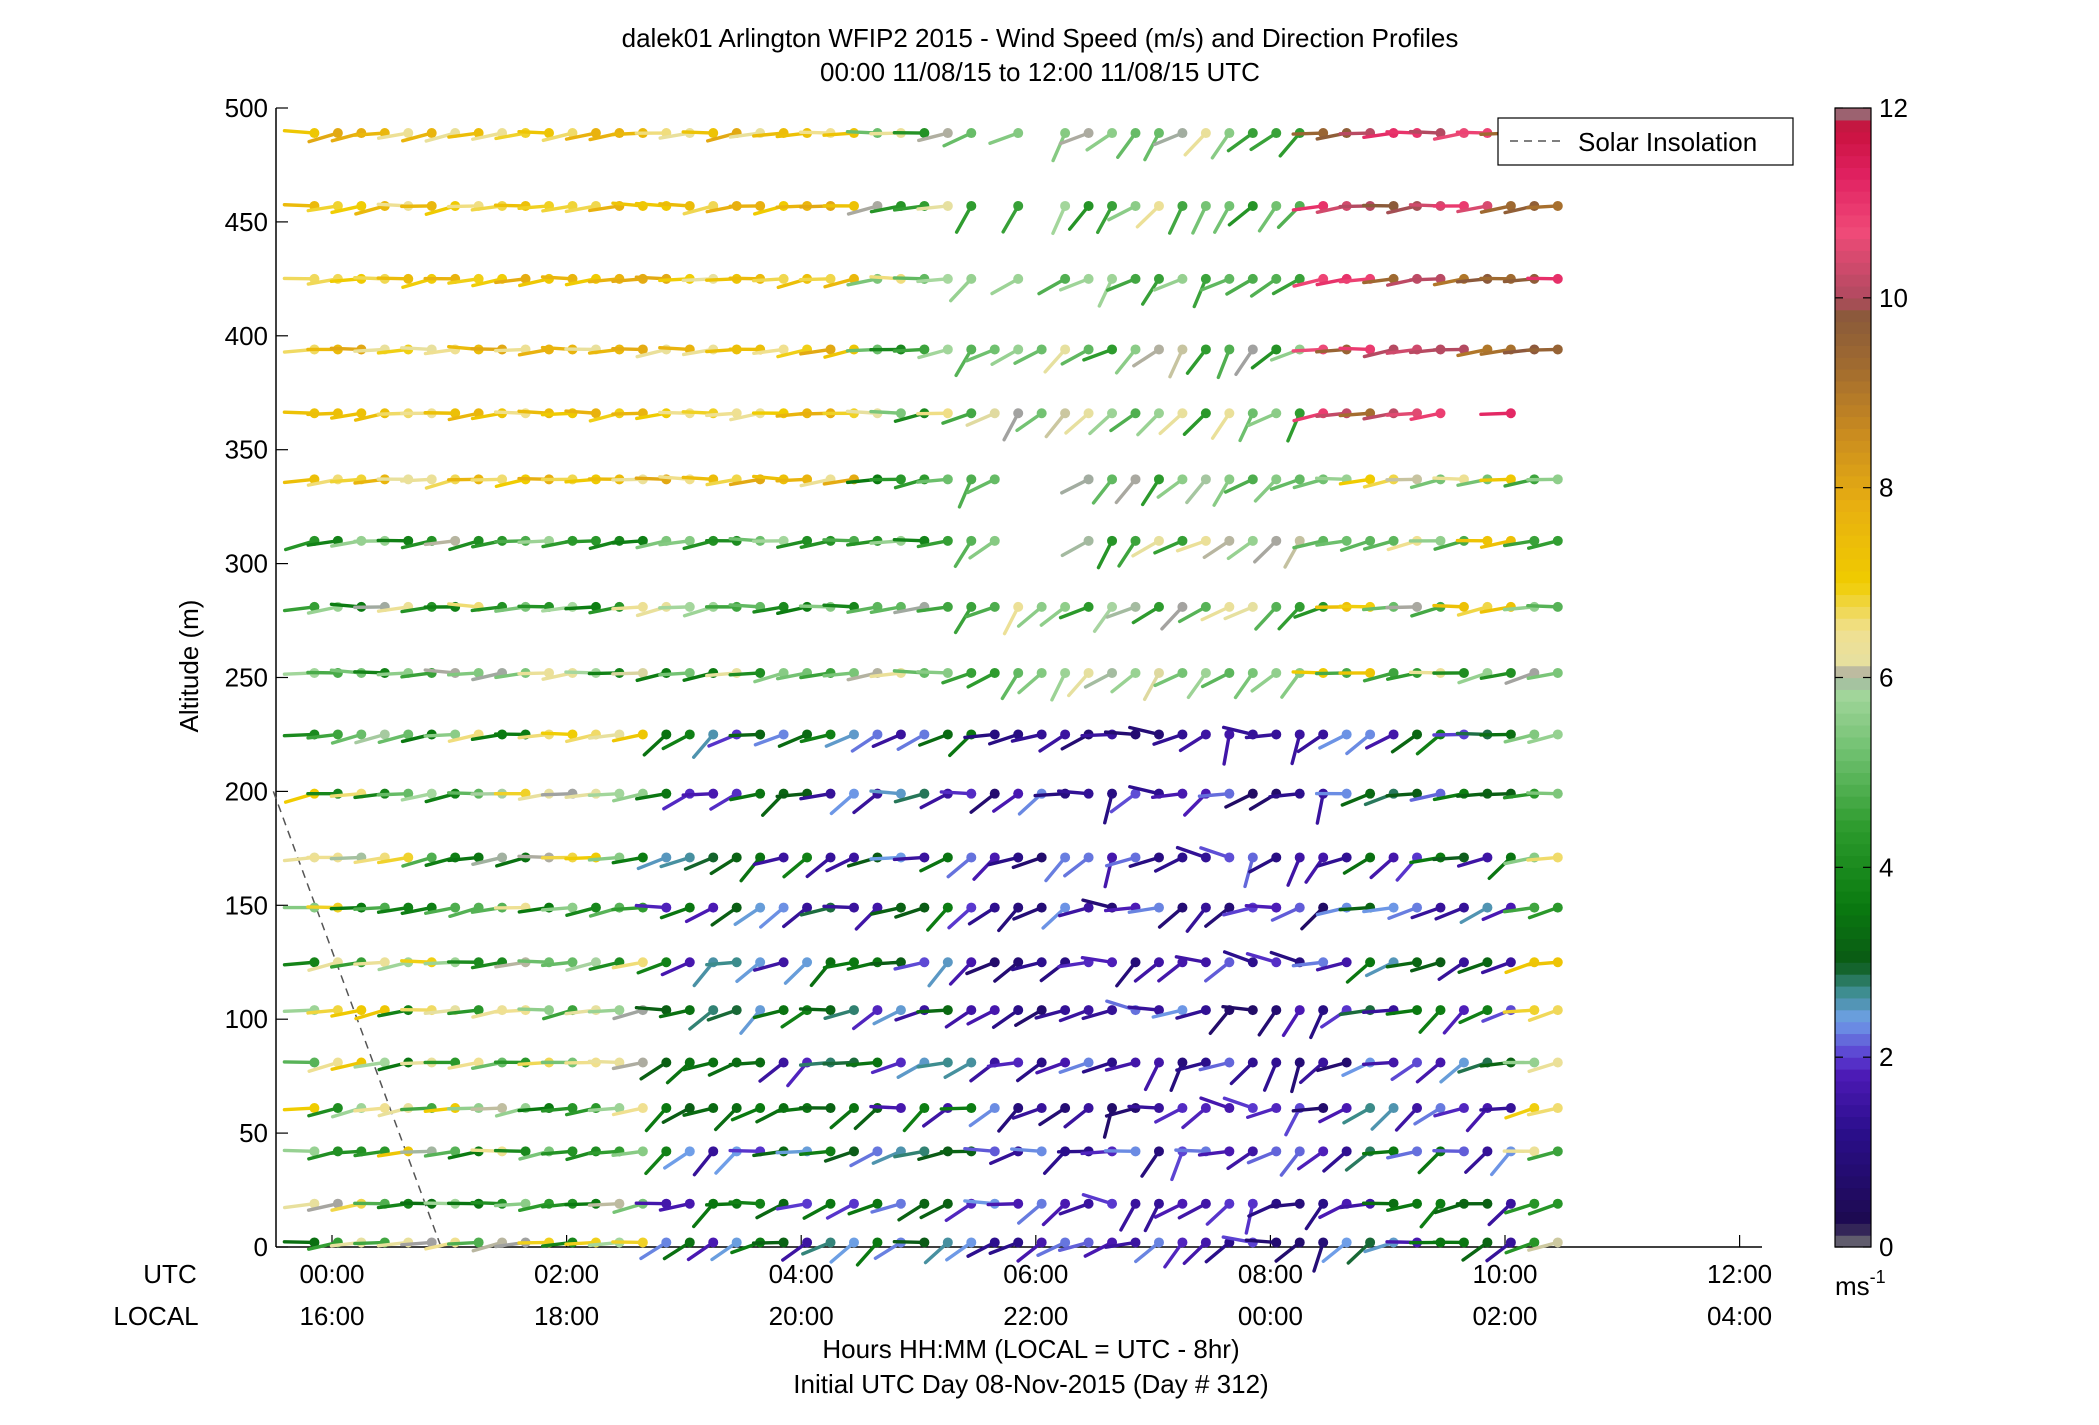  I want to click on colorbar-tick-label: 4, so click(1886, 867).